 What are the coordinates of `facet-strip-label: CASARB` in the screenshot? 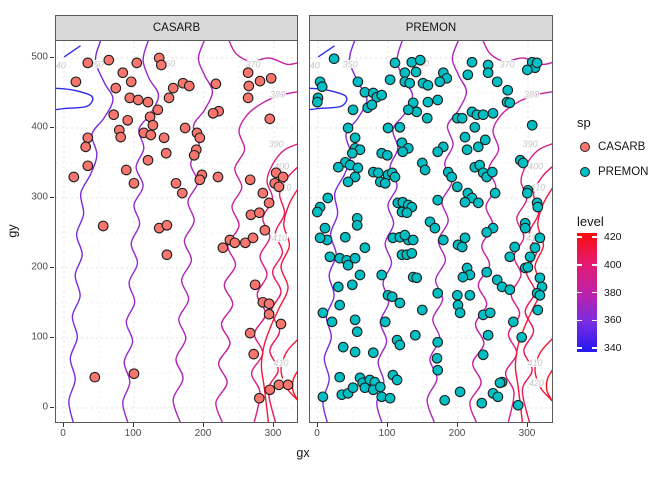 It's located at (176, 28).